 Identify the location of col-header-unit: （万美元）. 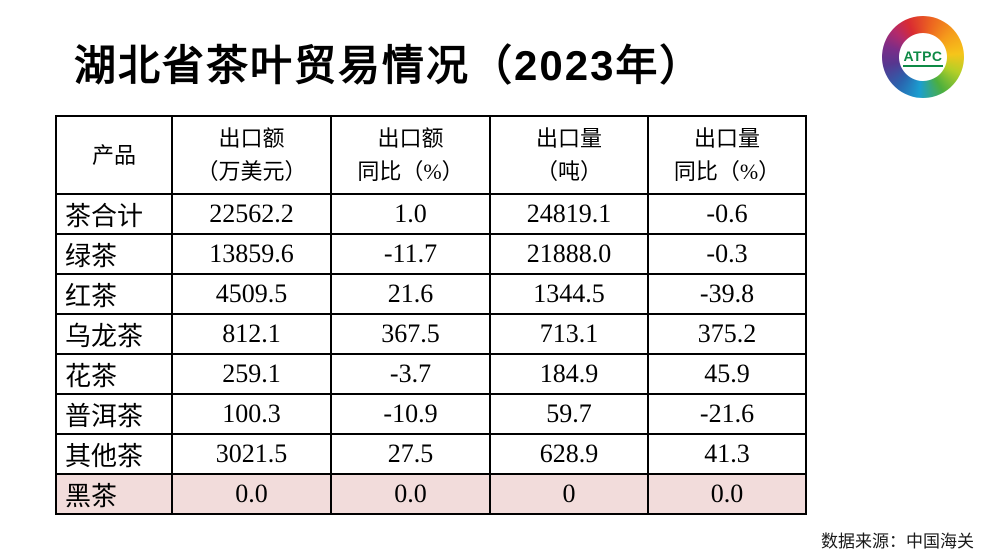
(251, 171).